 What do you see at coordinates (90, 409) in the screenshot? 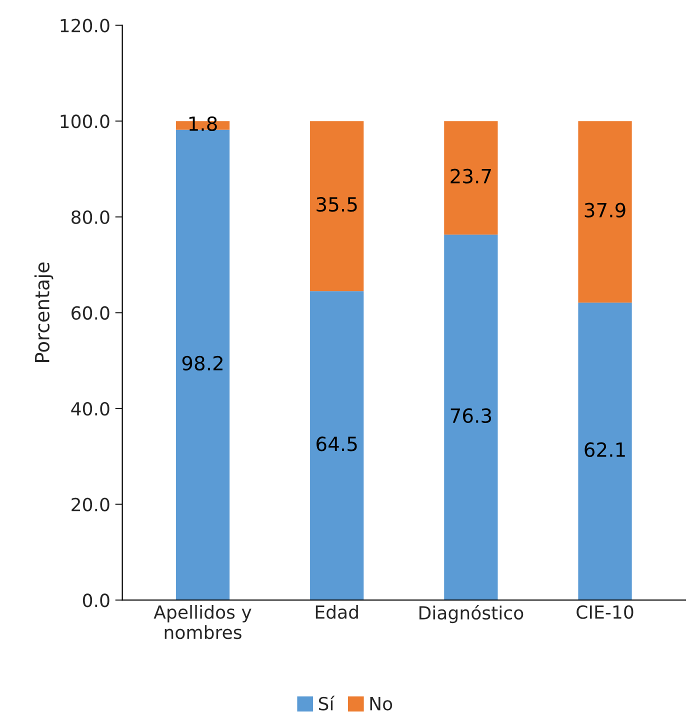
I see `y-tick-label: 40.0` at bounding box center [90, 409].